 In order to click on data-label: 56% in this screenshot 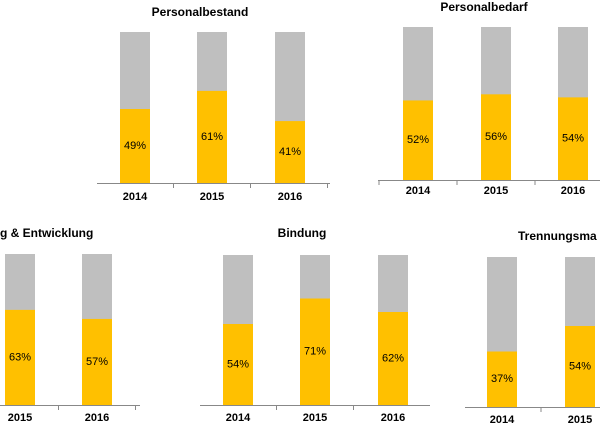, I will do `click(496, 137)`.